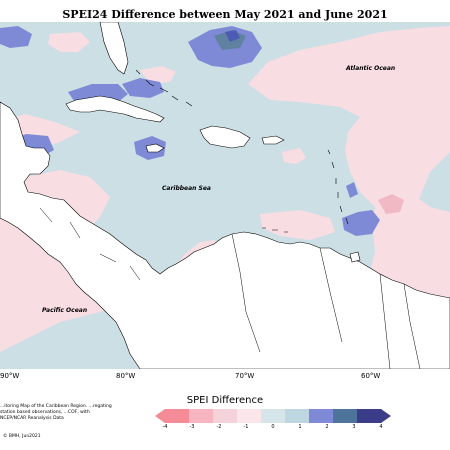 The height and width of the screenshot is (450, 450). Describe the element at coordinates (232, 36) in the screenshot. I see `negative-anomaly-core-dark` at that location.